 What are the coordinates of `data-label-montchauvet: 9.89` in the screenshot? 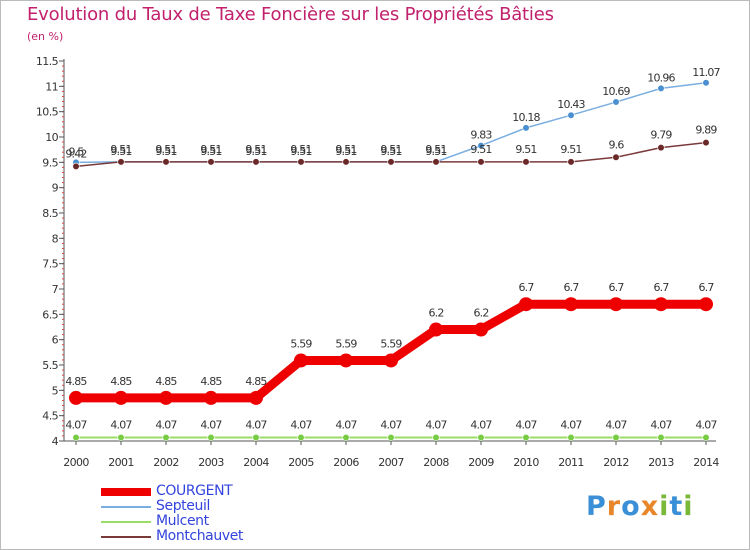 It's located at (706, 130).